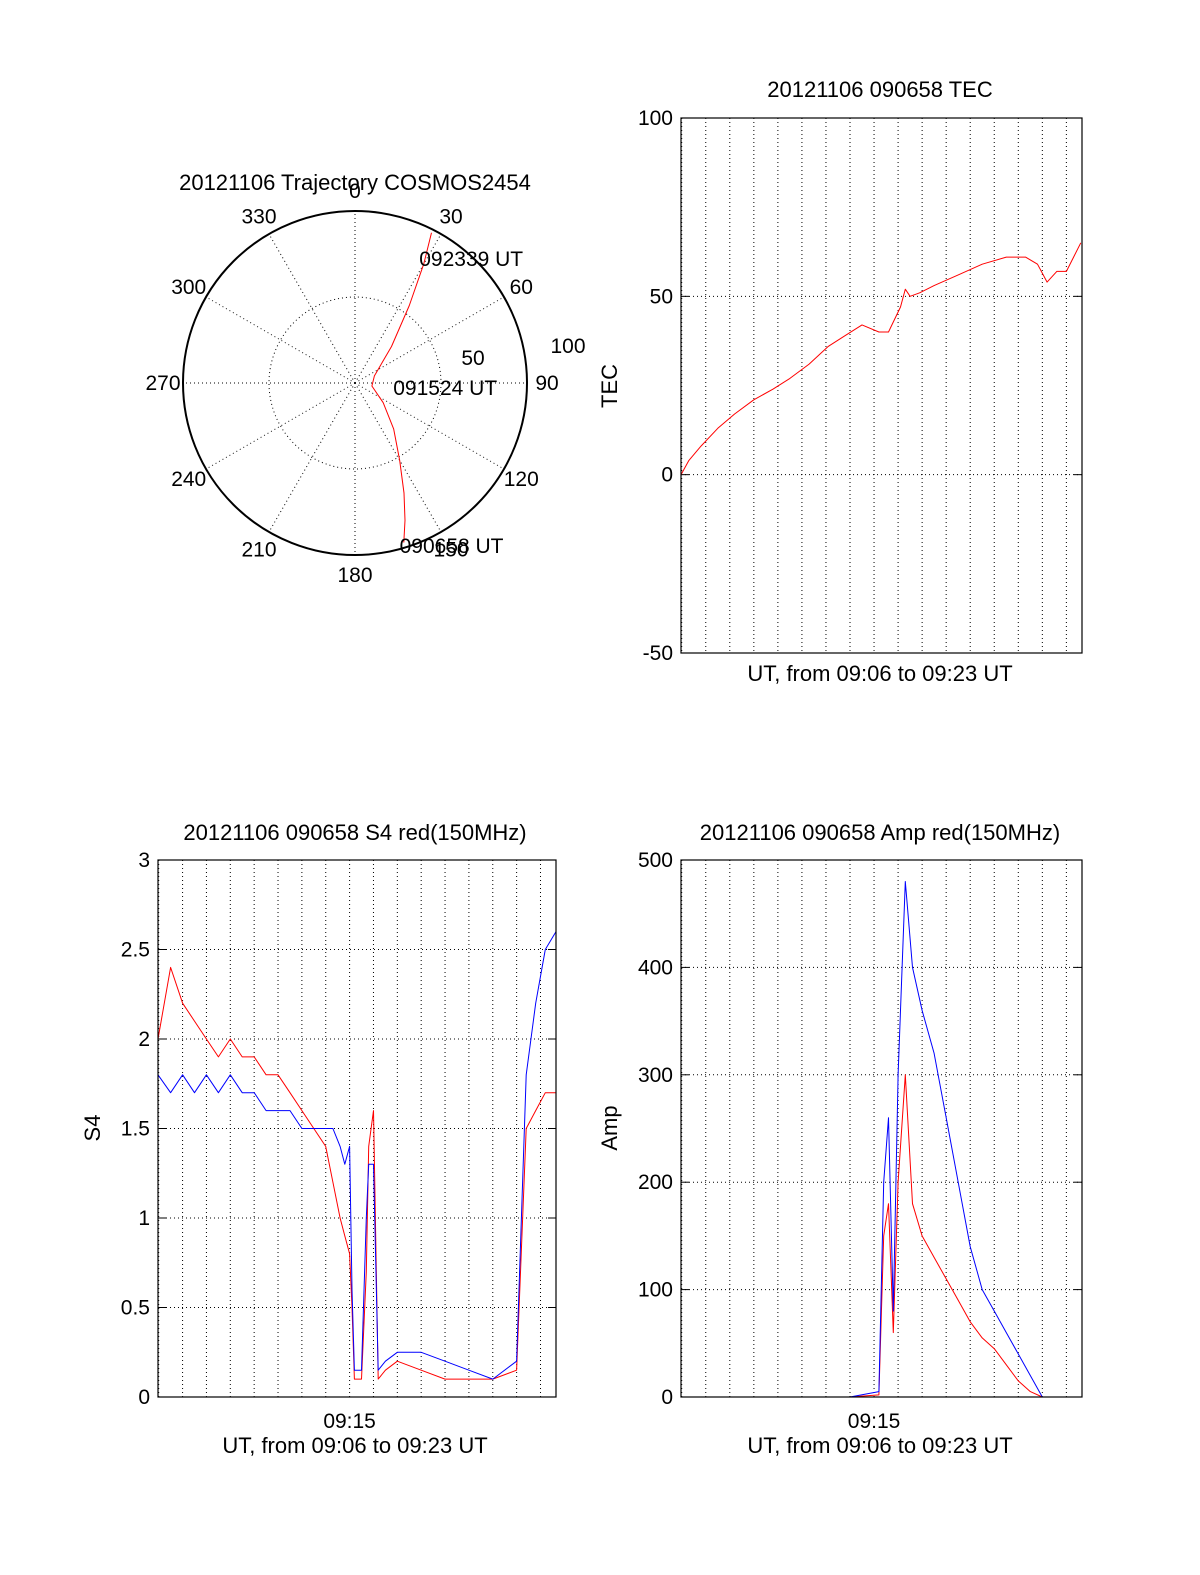 This screenshot has height=1575, width=1200. Describe the element at coordinates (471, 259) in the screenshot. I see `trajectory-time-label: 092339 UT` at that location.